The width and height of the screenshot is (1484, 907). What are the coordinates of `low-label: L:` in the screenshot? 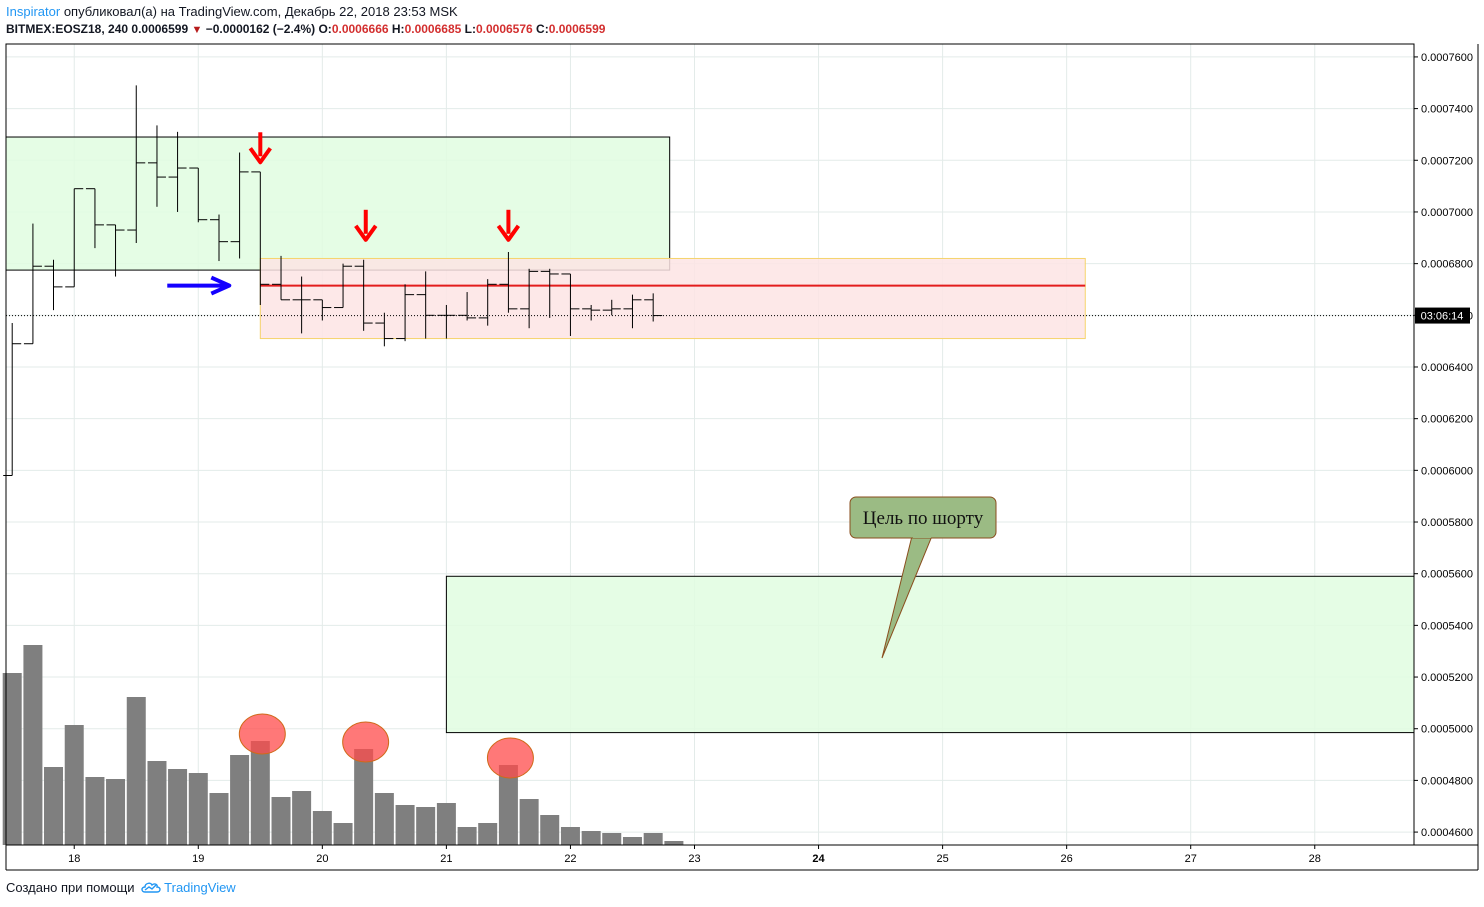 It's located at (470, 29).